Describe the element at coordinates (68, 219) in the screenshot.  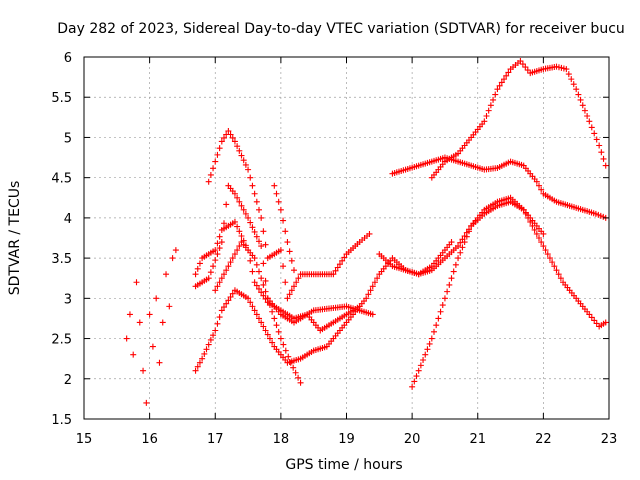
I see `y-tick-label: 4` at that location.